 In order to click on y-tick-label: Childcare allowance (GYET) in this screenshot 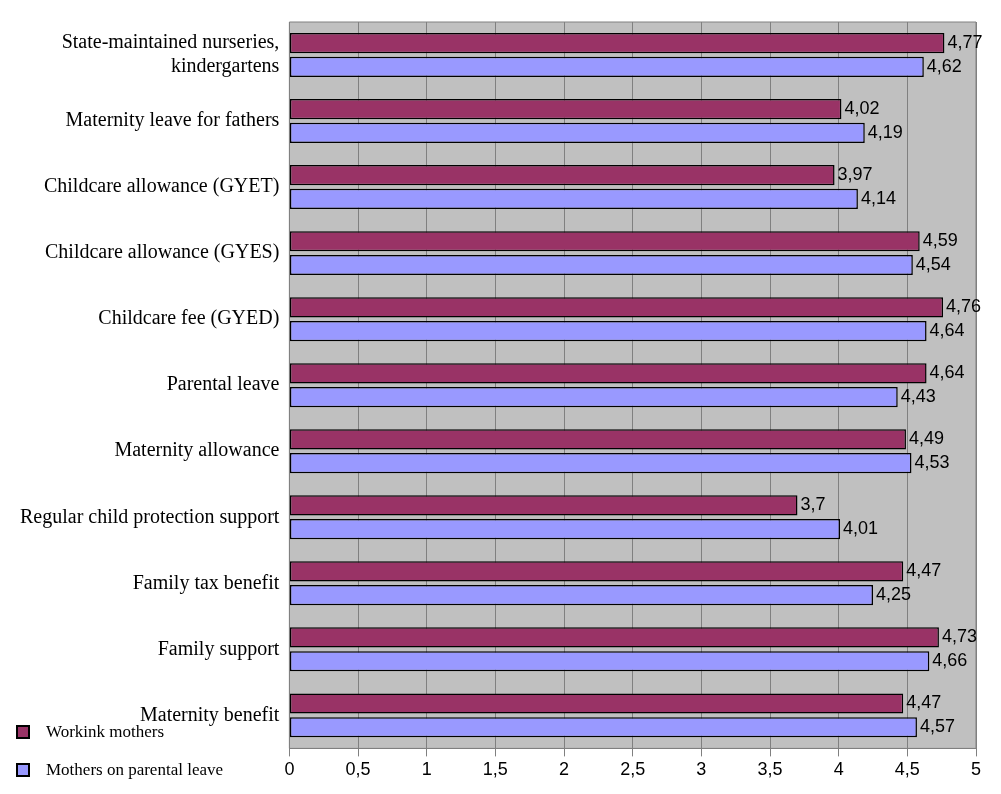, I will do `click(161, 186)`.